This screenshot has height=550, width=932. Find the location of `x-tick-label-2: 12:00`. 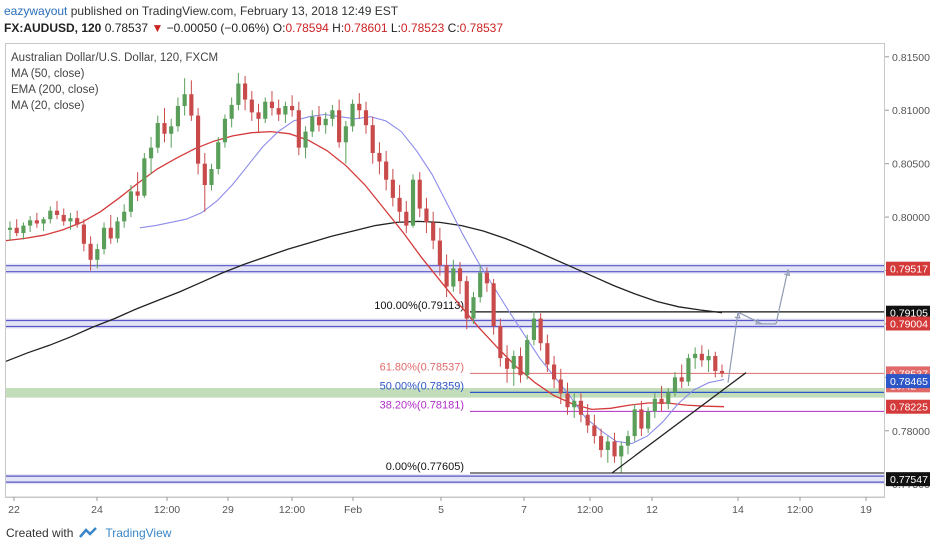

x-tick-label-2: 12:00 is located at coordinates (167, 510).